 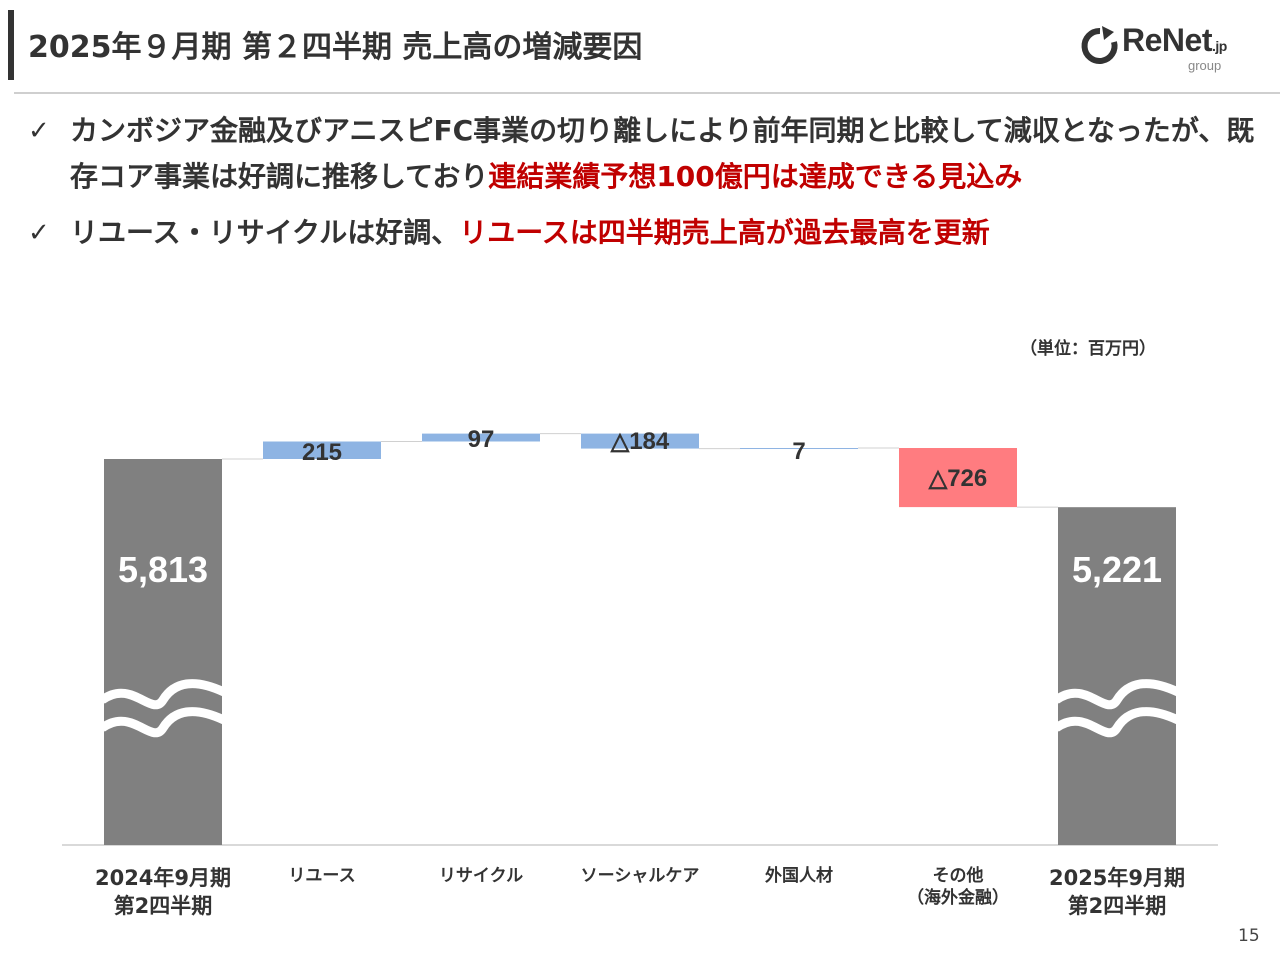 I want to click on data-label: △726, so click(x=958, y=478).